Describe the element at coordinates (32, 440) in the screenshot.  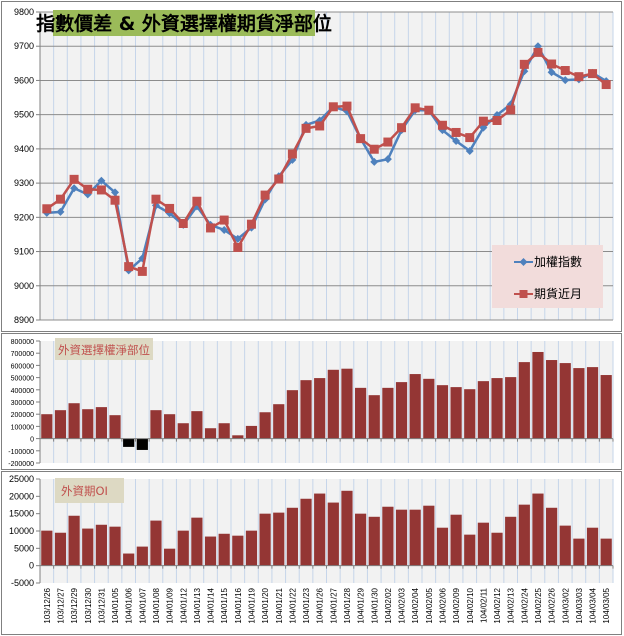
I see `options-ytick-label: 0` at that location.